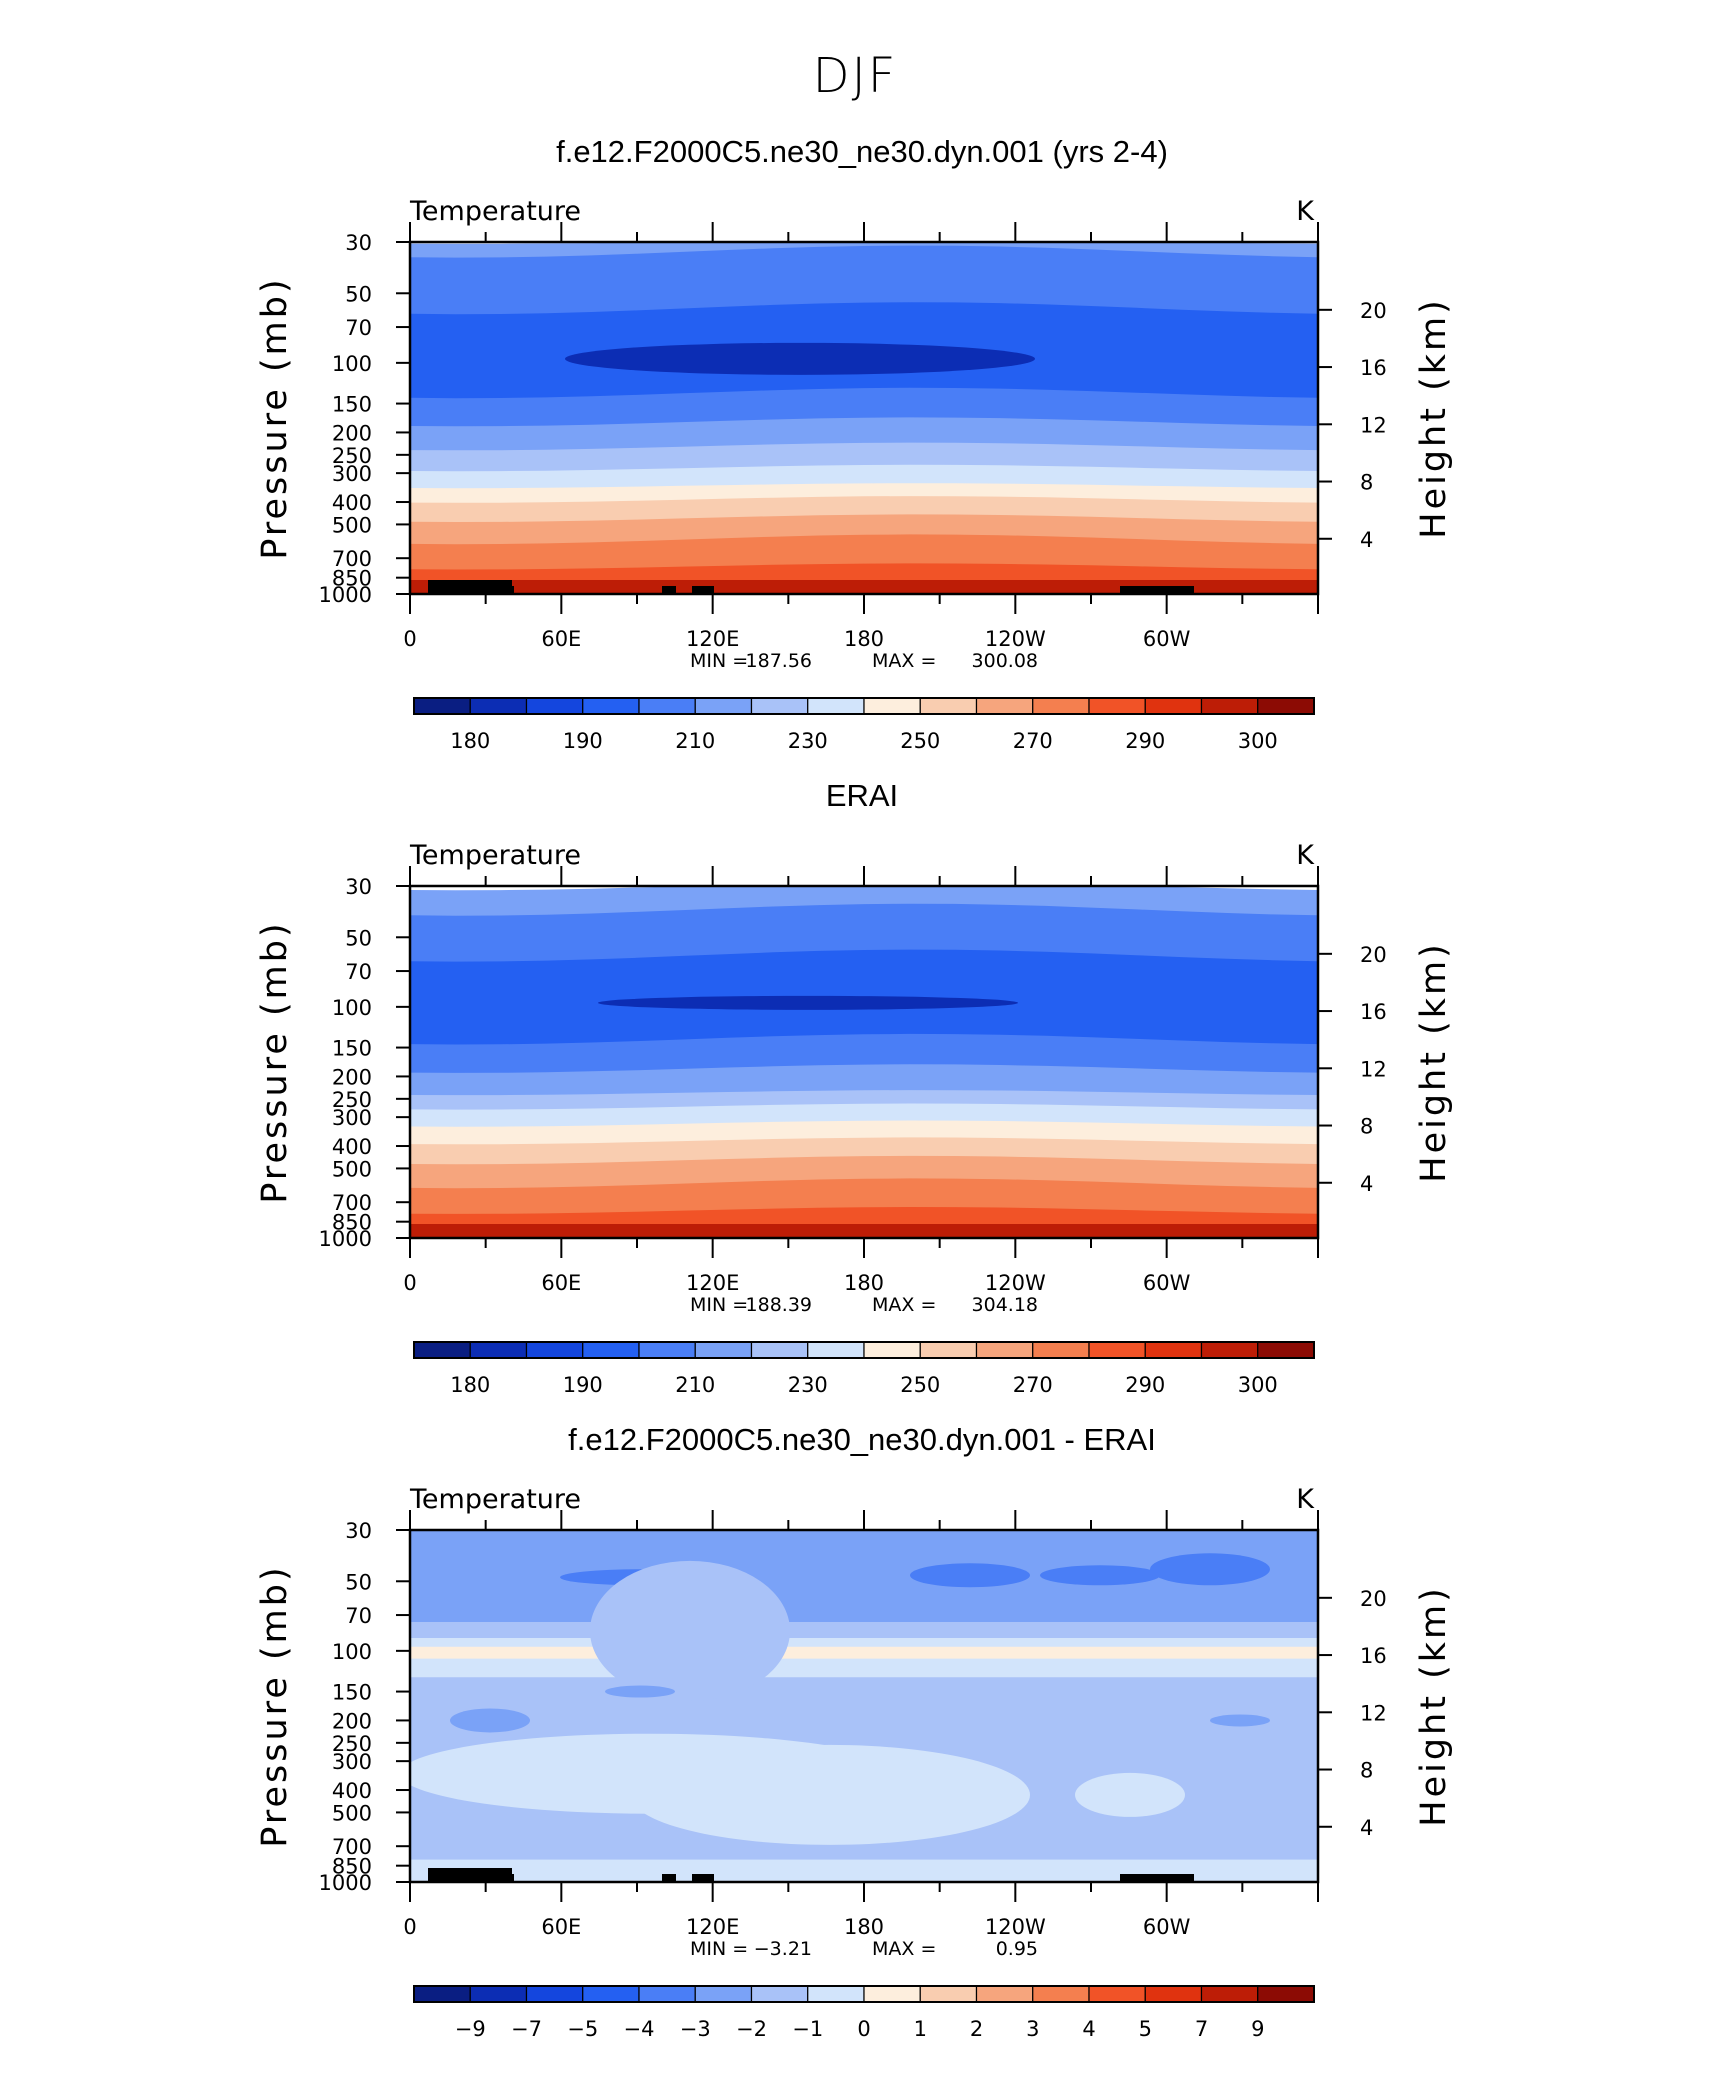 The width and height of the screenshot is (1710, 2074). What do you see at coordinates (719, 1949) in the screenshot?
I see `min-label: MIN =` at bounding box center [719, 1949].